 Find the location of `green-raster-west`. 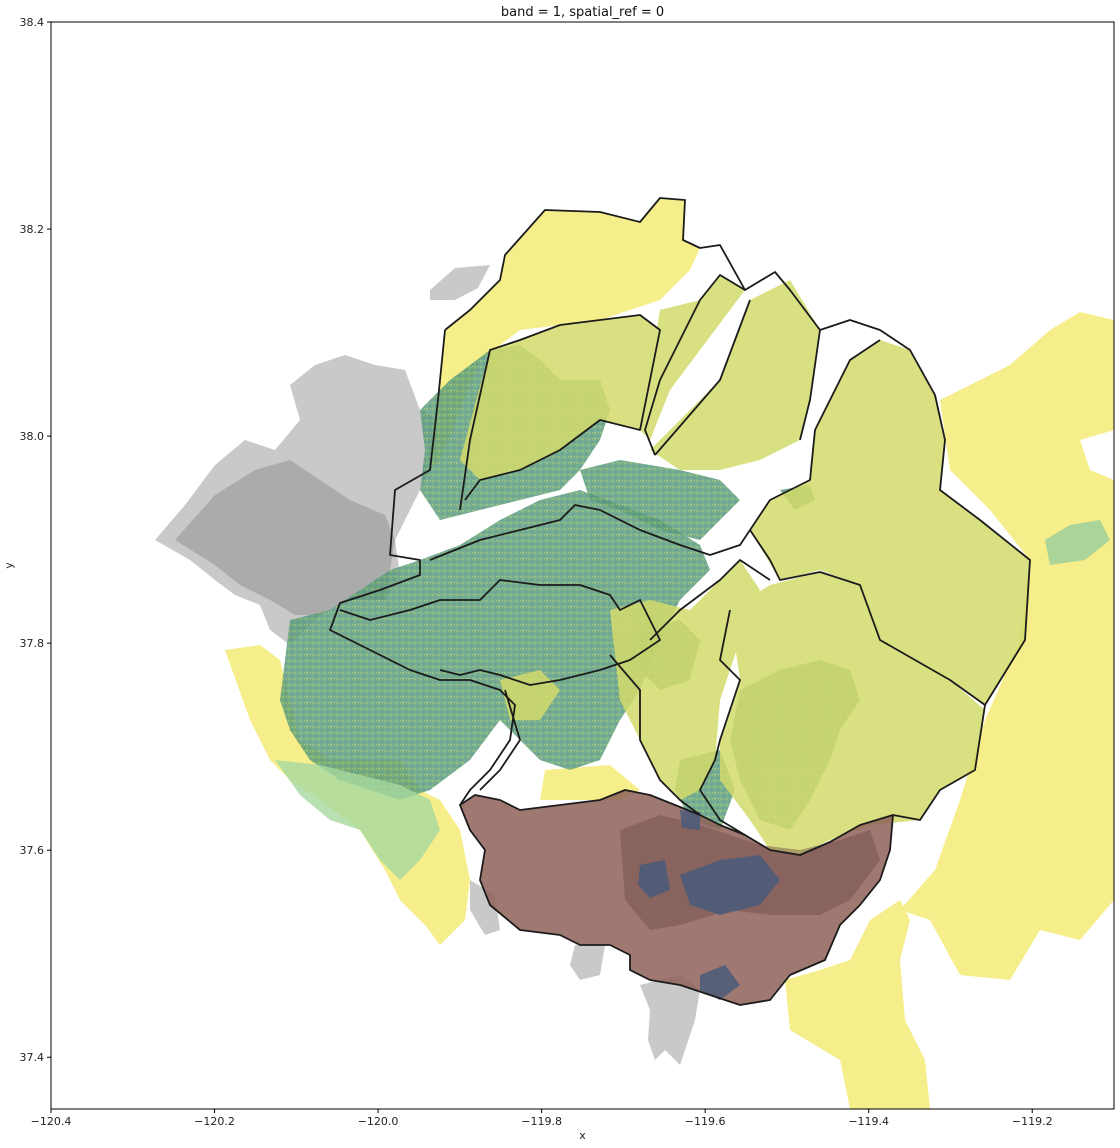

green-raster-west is located at coordinates (495, 645).